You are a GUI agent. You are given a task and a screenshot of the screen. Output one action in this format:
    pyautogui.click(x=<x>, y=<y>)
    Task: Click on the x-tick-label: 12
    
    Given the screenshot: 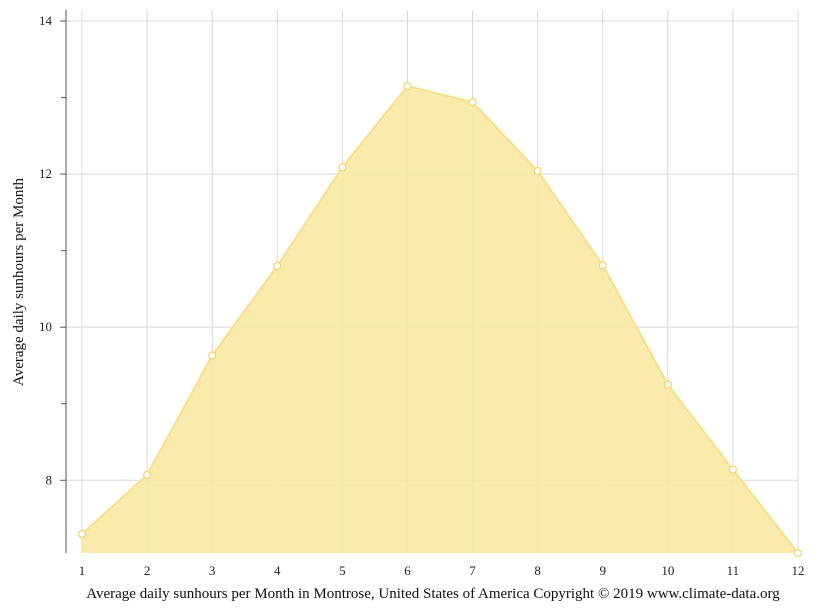 What is the action you would take?
    pyautogui.click(x=798, y=570)
    